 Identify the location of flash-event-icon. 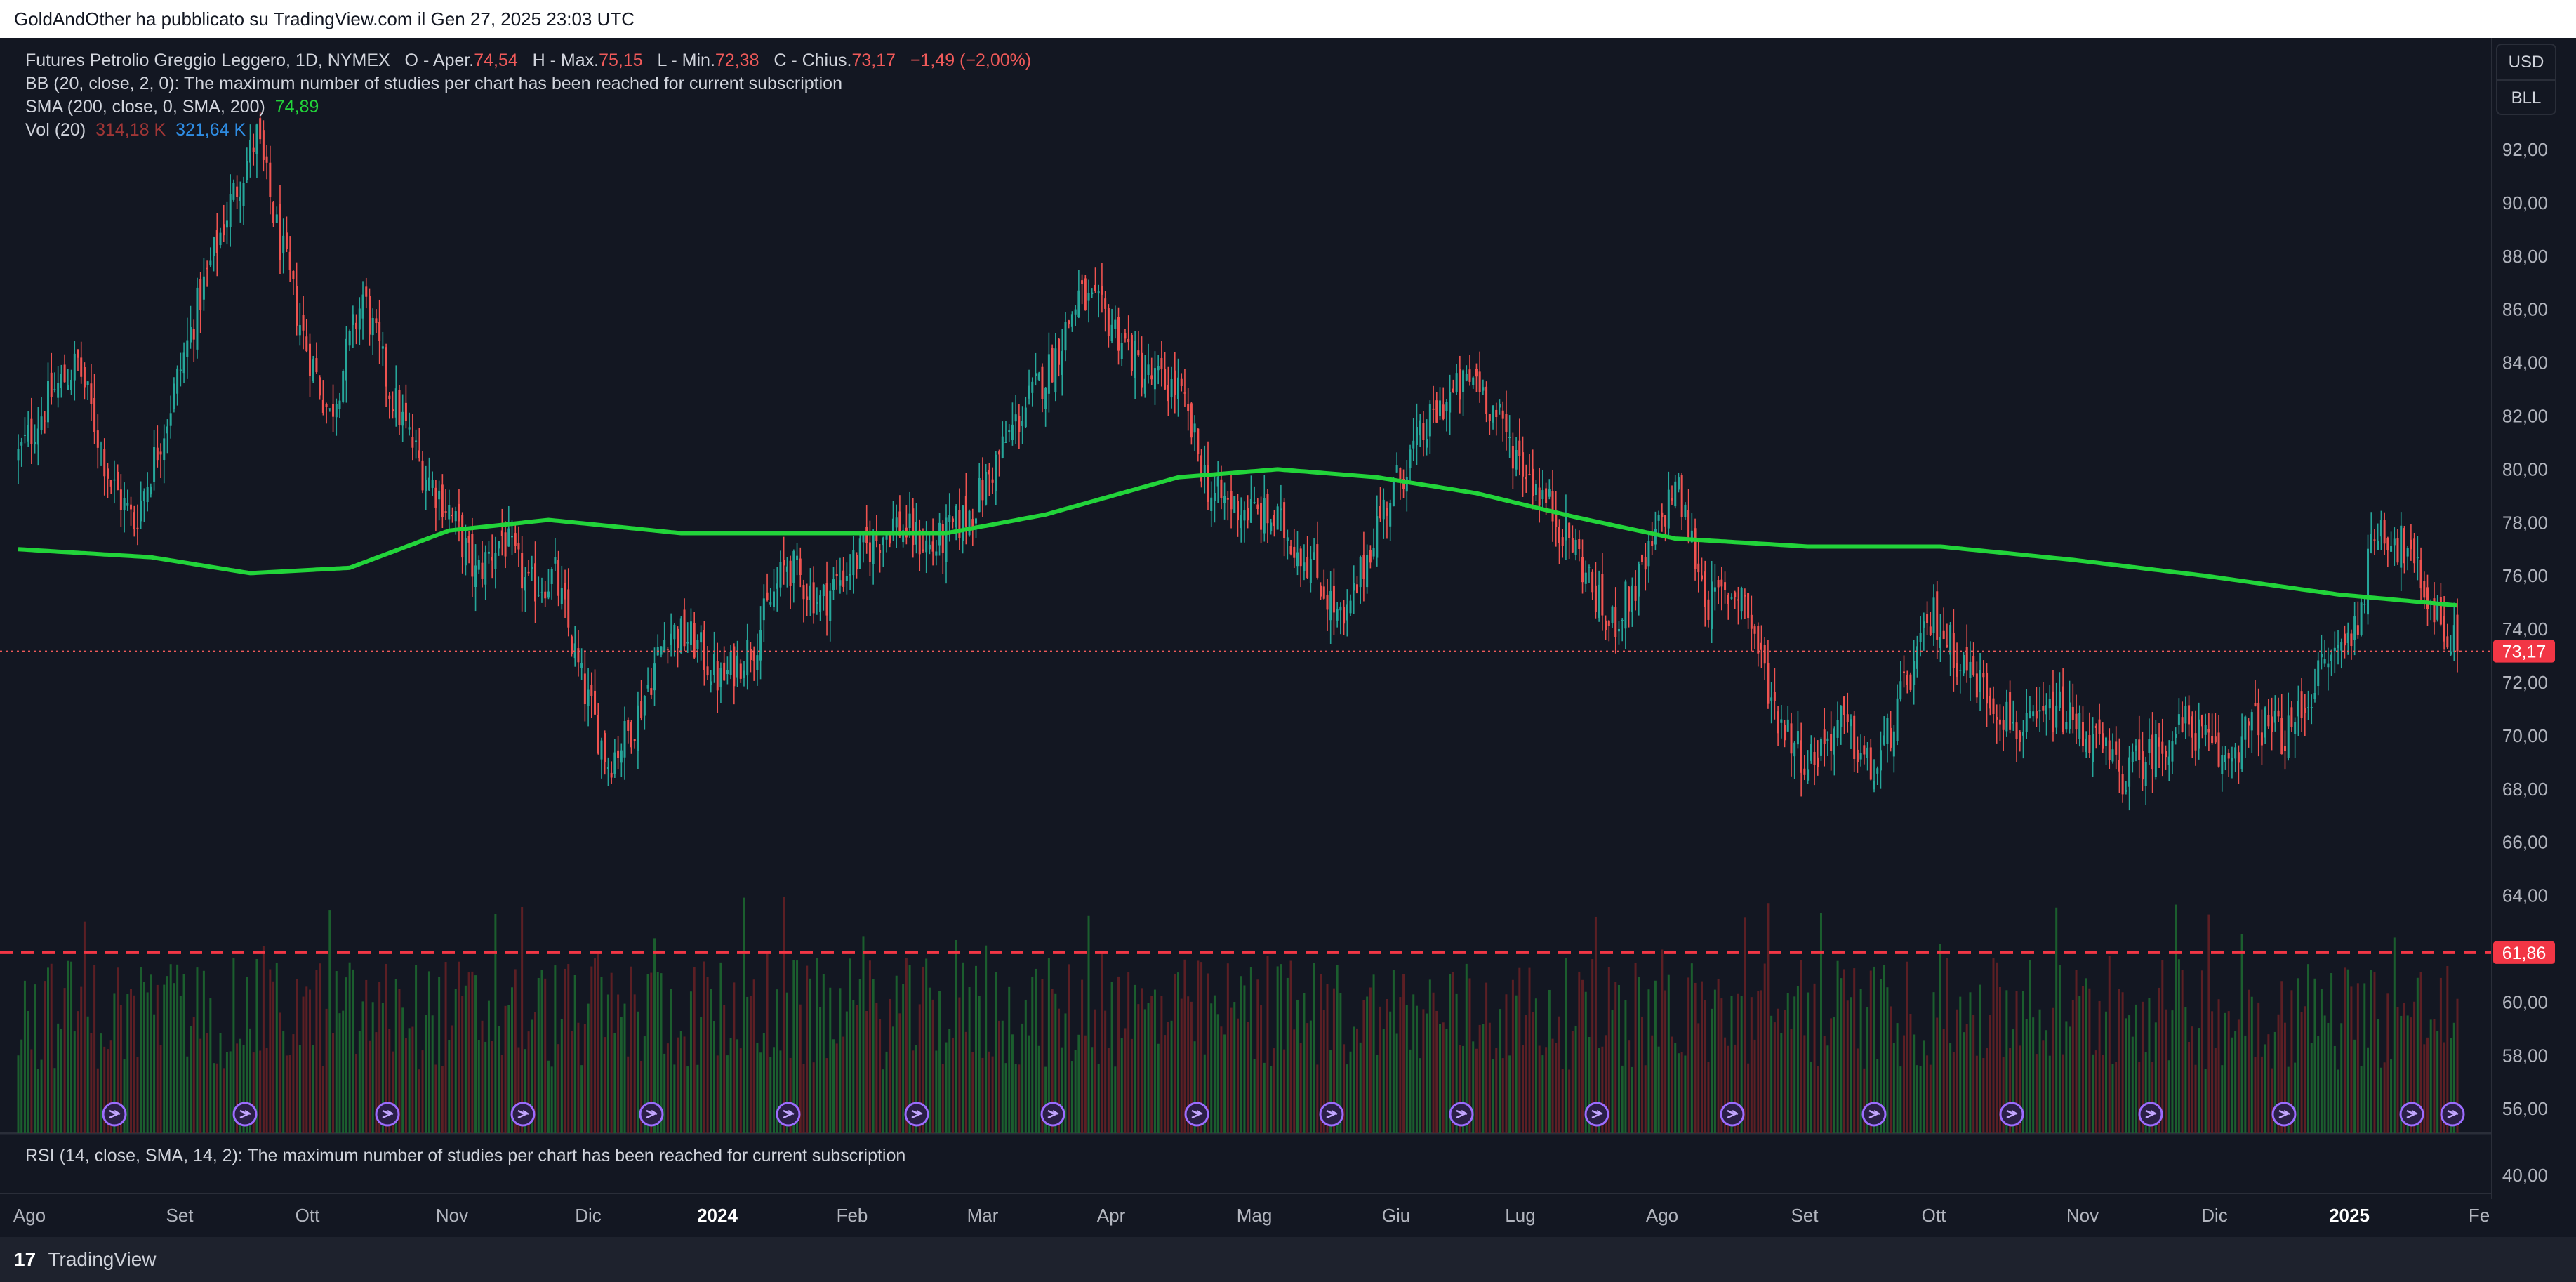
(2453, 1114).